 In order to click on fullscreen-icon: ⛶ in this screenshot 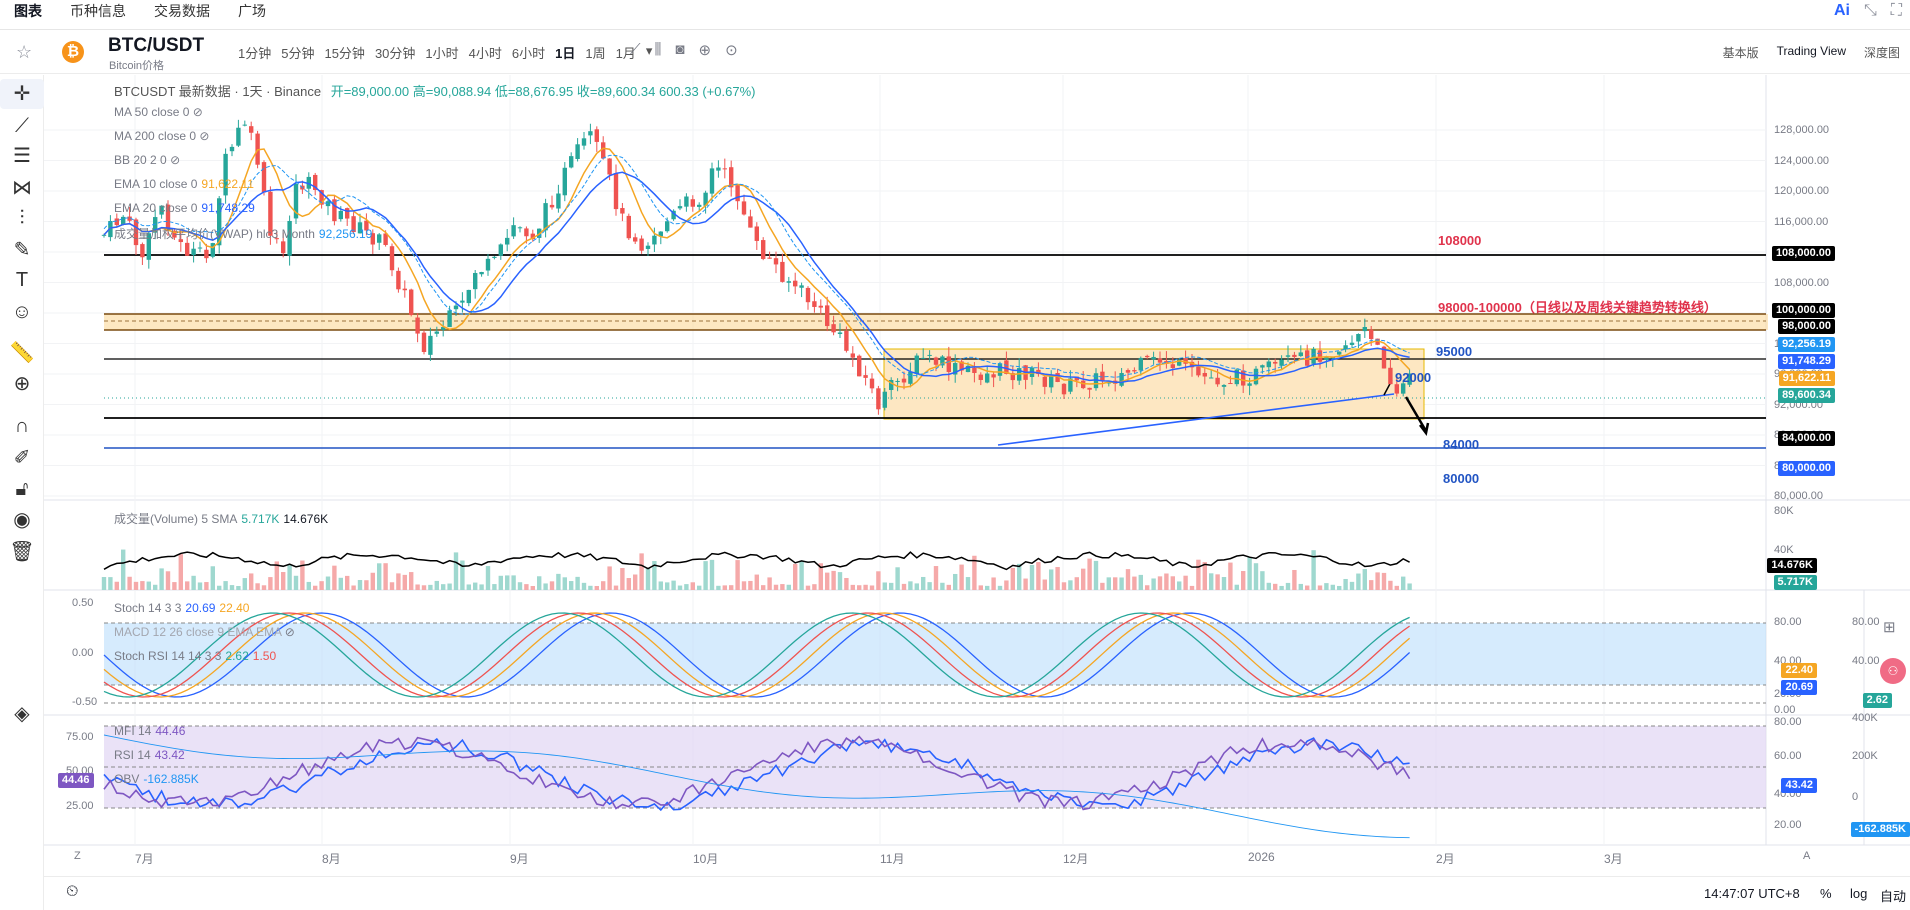, I will do `click(1896, 10)`.